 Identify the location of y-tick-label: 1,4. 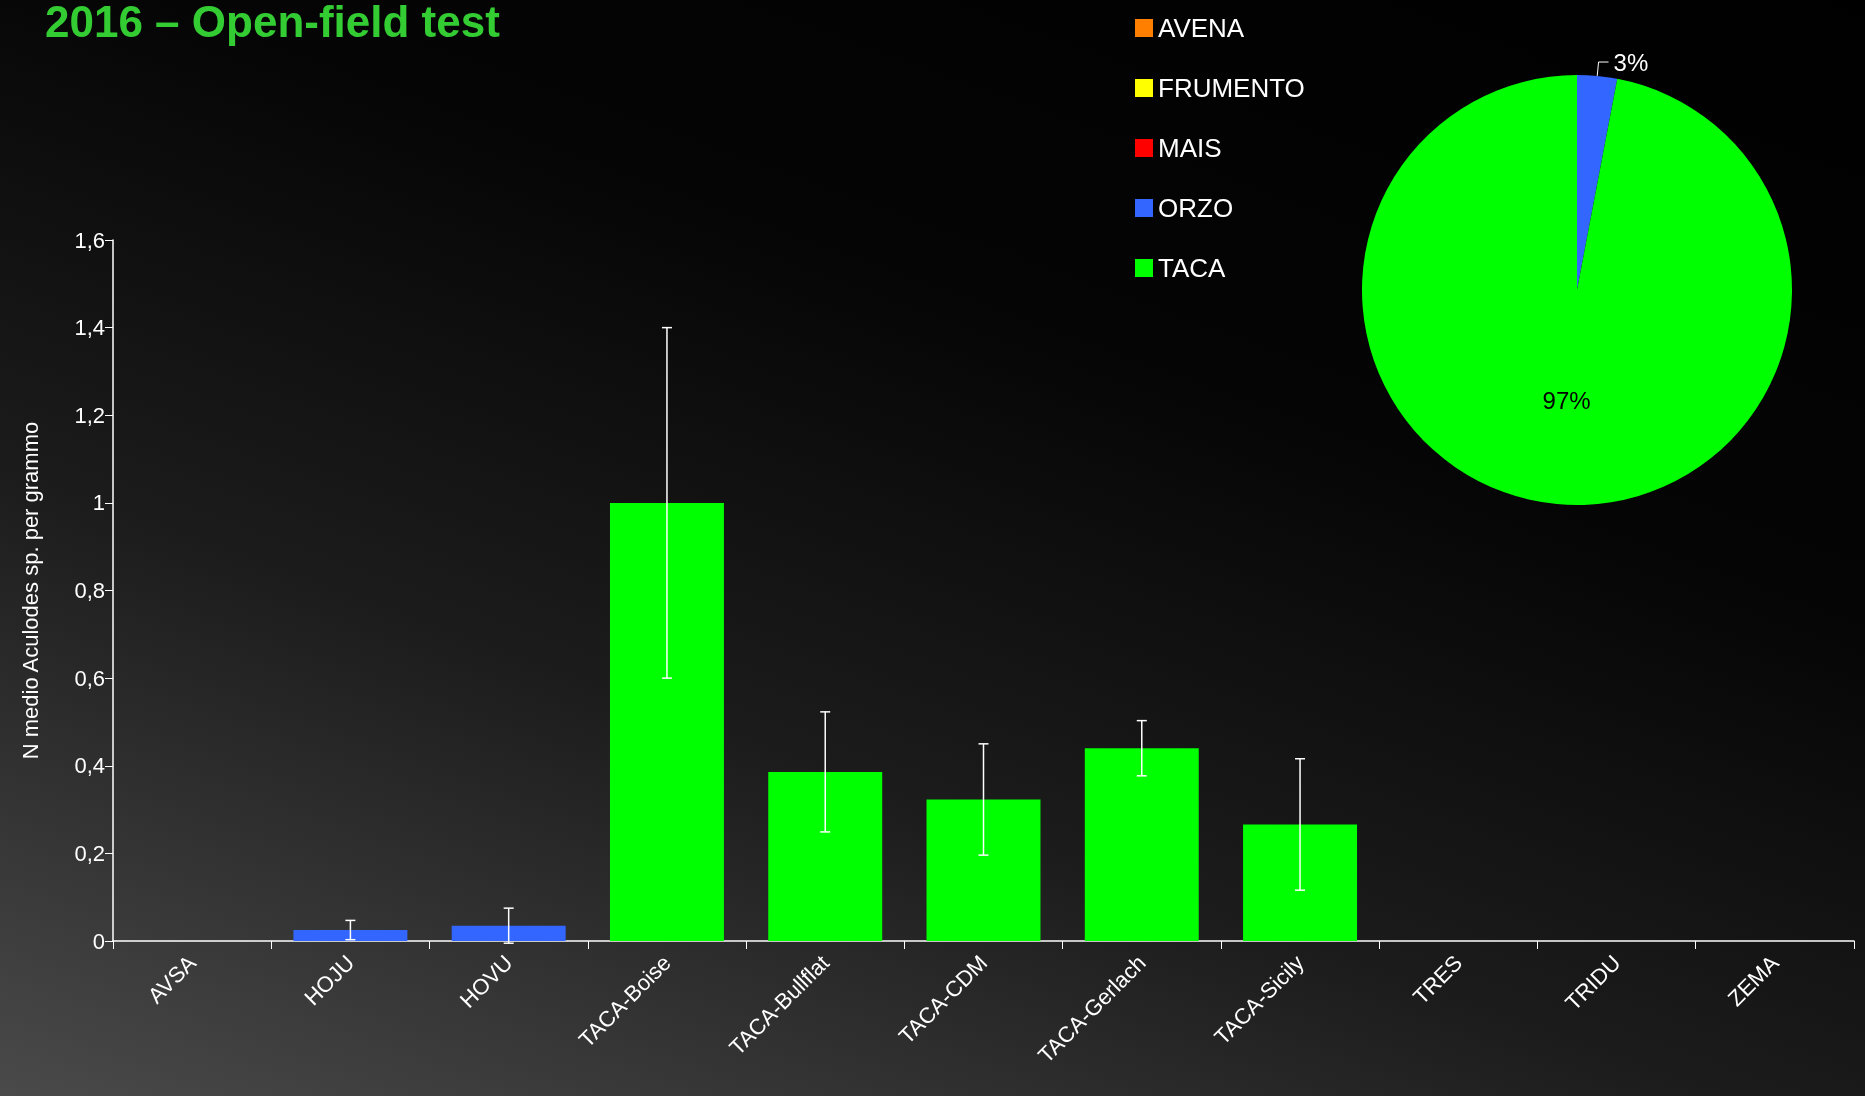
(89, 328).